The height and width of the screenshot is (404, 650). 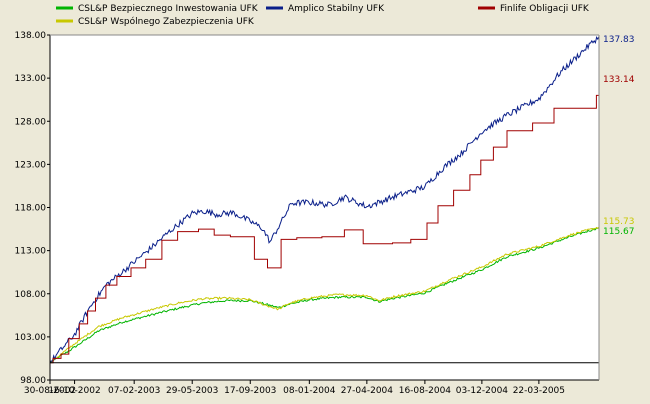 What do you see at coordinates (134, 391) in the screenshot?
I see `x-tick-label: 07-02-2003` at bounding box center [134, 391].